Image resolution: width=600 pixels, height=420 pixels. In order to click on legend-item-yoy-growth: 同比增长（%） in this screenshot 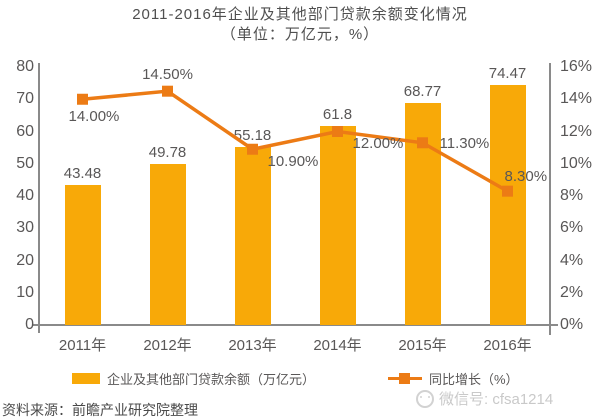, I will do `click(453, 379)`.